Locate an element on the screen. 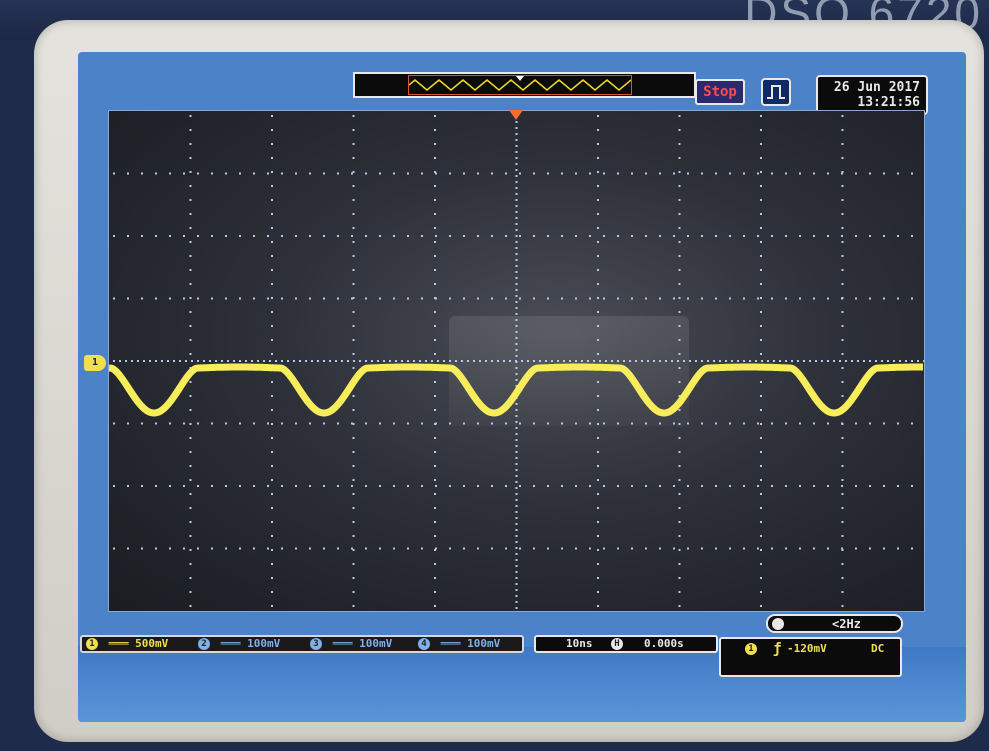 Image resolution: width=989 pixels, height=751 pixels. timebase-display: 10ns H 0.000s is located at coordinates (626, 644).